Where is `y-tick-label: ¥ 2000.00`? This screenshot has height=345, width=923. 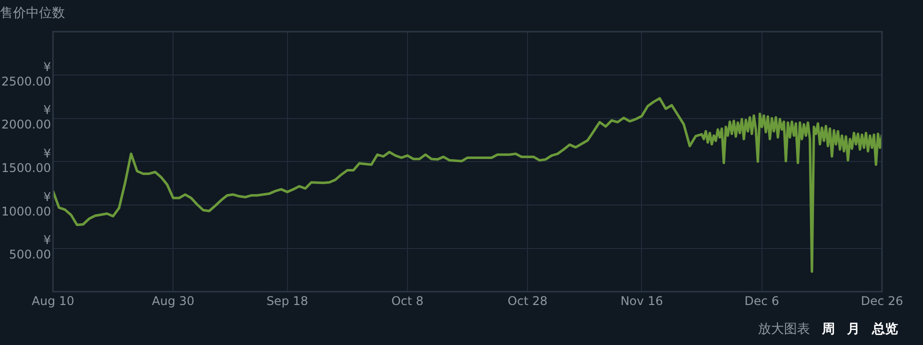
y-tick-label: ¥ 2000.00 is located at coordinates (26, 117).